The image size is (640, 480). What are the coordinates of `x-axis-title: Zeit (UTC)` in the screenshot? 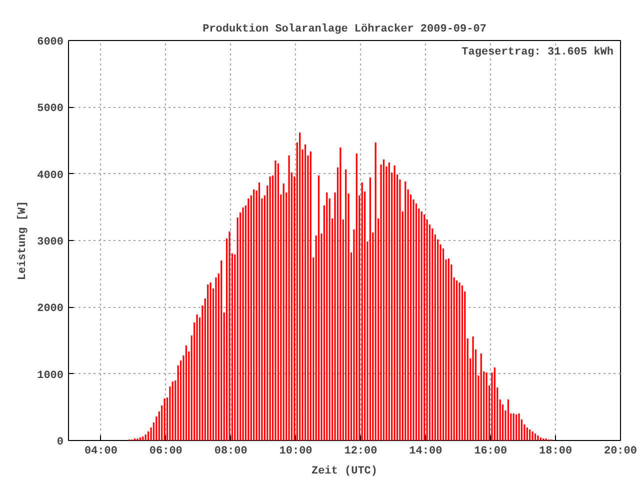 It's located at (344, 472).